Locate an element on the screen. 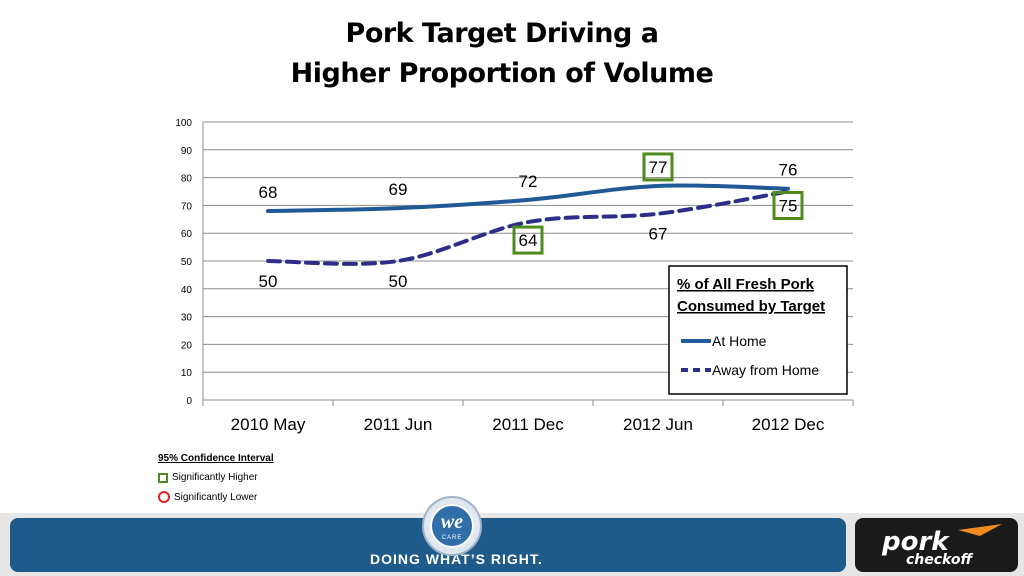  pork-checkoff-logo: pork checkoff is located at coordinates (941, 546).